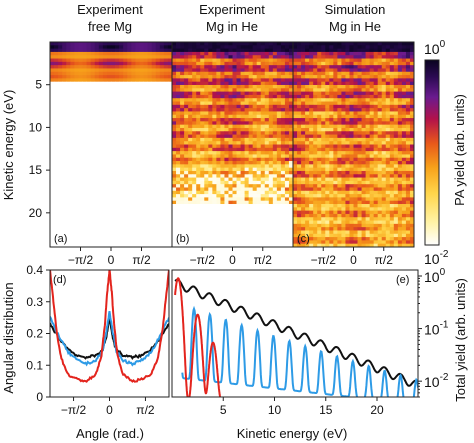  Describe the element at coordinates (233, 145) in the screenshot. I see `heatmap-panel-b` at that location.